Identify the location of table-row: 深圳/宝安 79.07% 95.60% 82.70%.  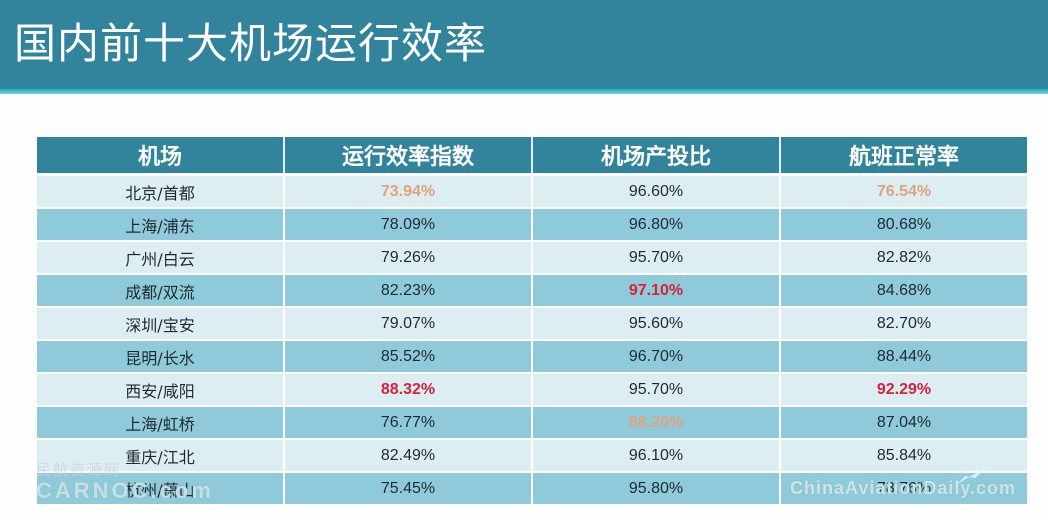
(532, 324).